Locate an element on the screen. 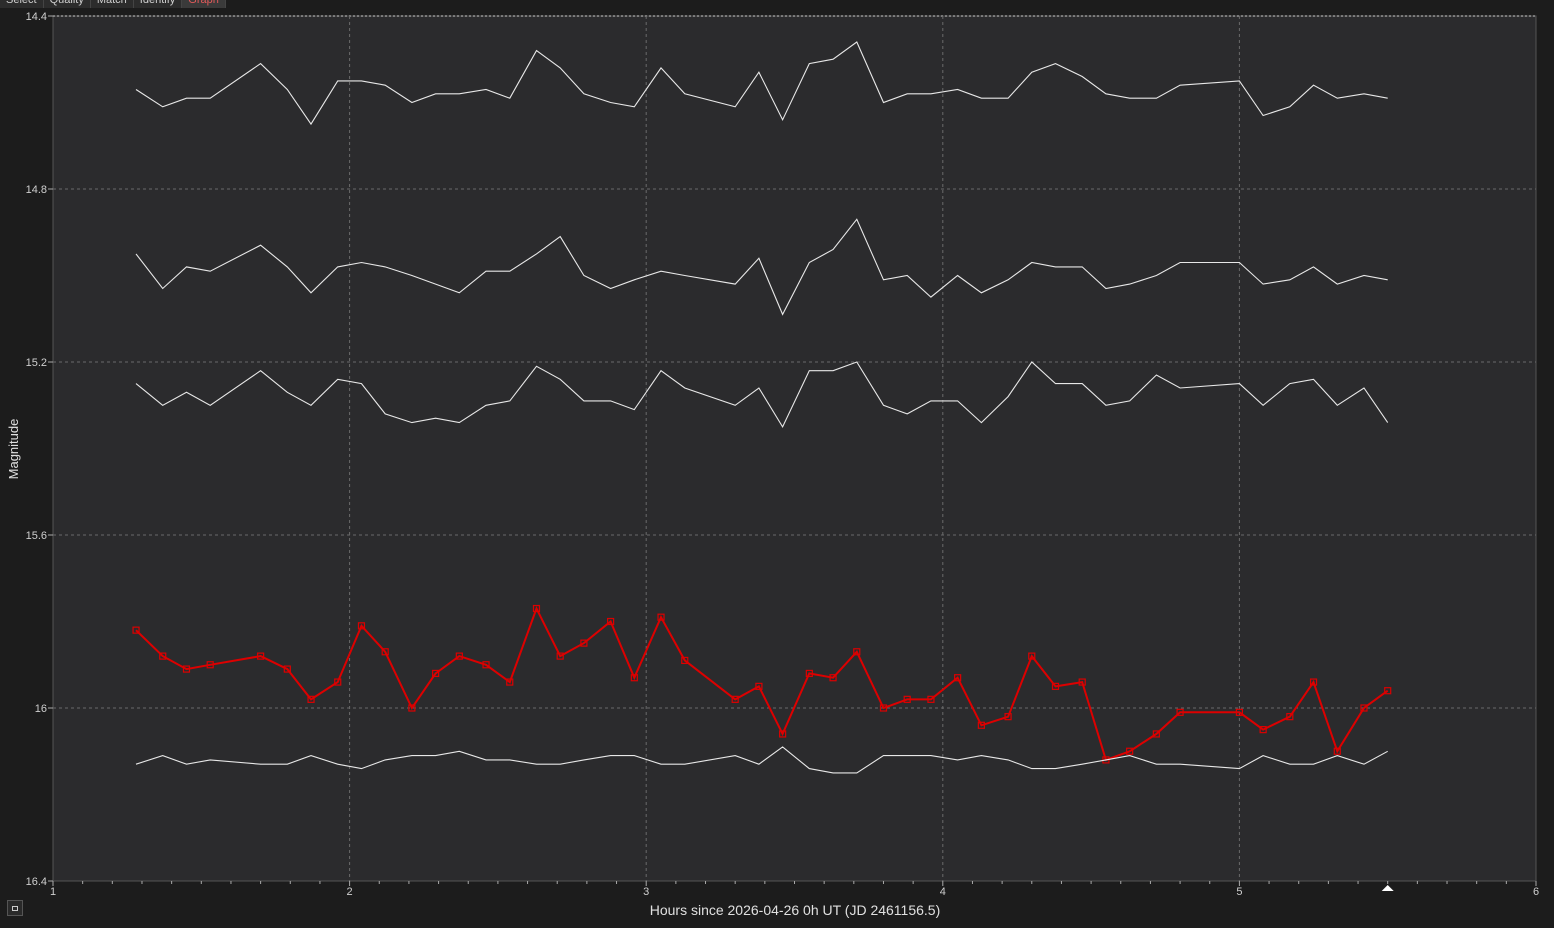 The image size is (1554, 928). tab-select: Select is located at coordinates (22, 4).